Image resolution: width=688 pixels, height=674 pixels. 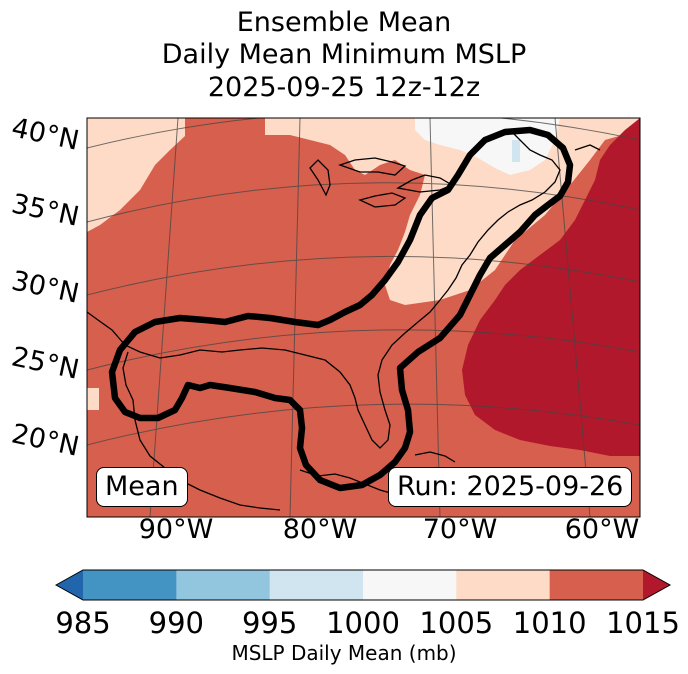 What do you see at coordinates (460, 529) in the screenshot?
I see `lon-label-70w: 70°W` at bounding box center [460, 529].